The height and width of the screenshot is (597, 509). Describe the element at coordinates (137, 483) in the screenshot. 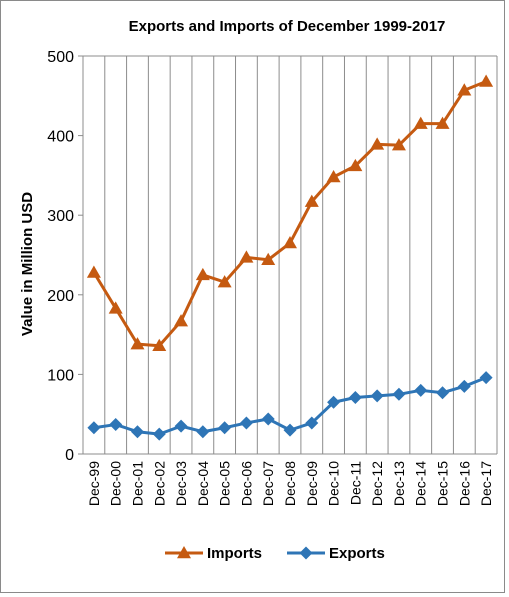

I see `x-tick-label: Dec-01` at that location.